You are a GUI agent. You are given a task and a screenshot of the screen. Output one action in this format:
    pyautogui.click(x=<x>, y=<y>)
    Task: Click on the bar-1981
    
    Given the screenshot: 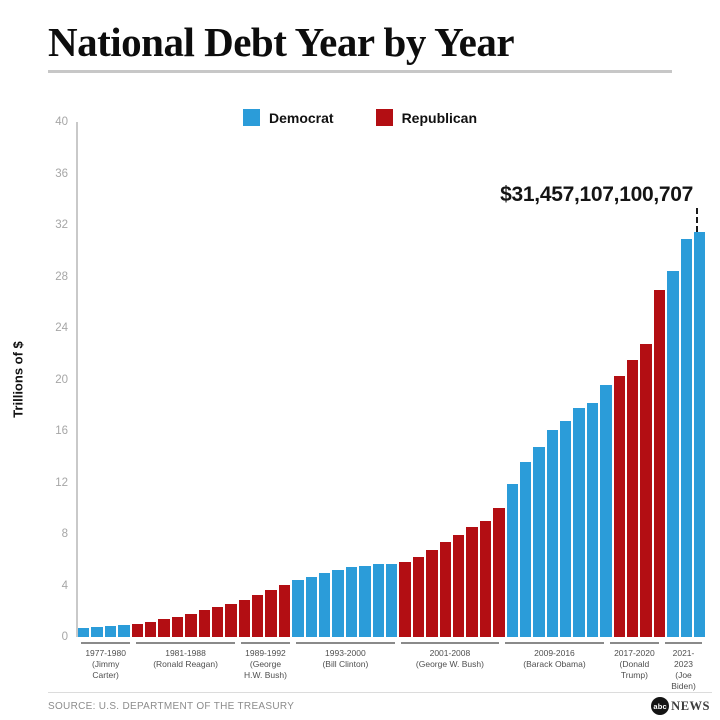 What is the action you would take?
    pyautogui.click(x=137, y=630)
    